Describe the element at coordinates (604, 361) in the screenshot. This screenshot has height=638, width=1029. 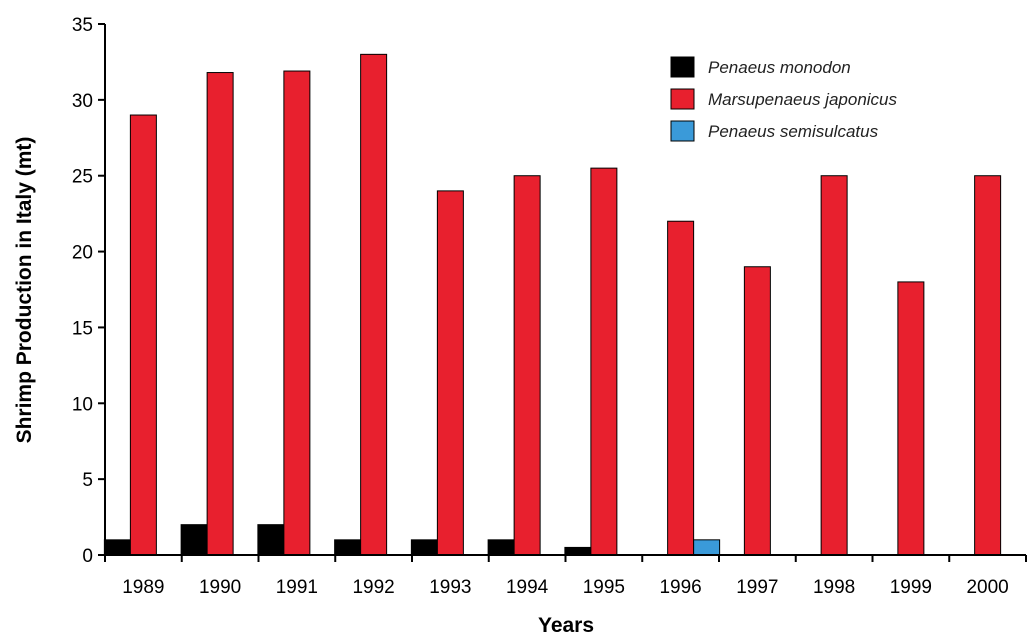
I see `bar-marsupenaeus-japonicus-1995` at that location.